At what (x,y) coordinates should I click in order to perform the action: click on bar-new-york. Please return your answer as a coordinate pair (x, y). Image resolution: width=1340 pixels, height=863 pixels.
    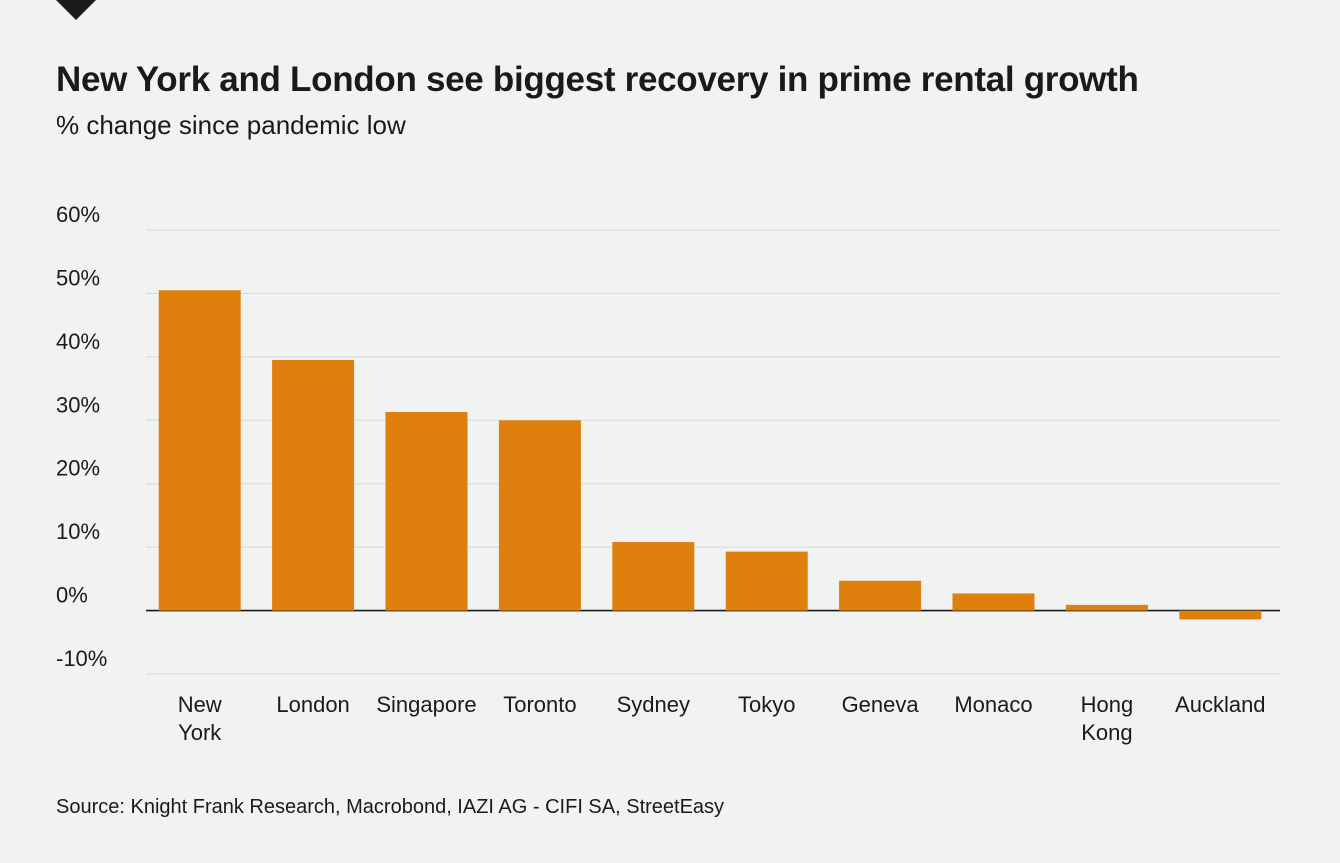
    Looking at the image, I should click on (199, 450).